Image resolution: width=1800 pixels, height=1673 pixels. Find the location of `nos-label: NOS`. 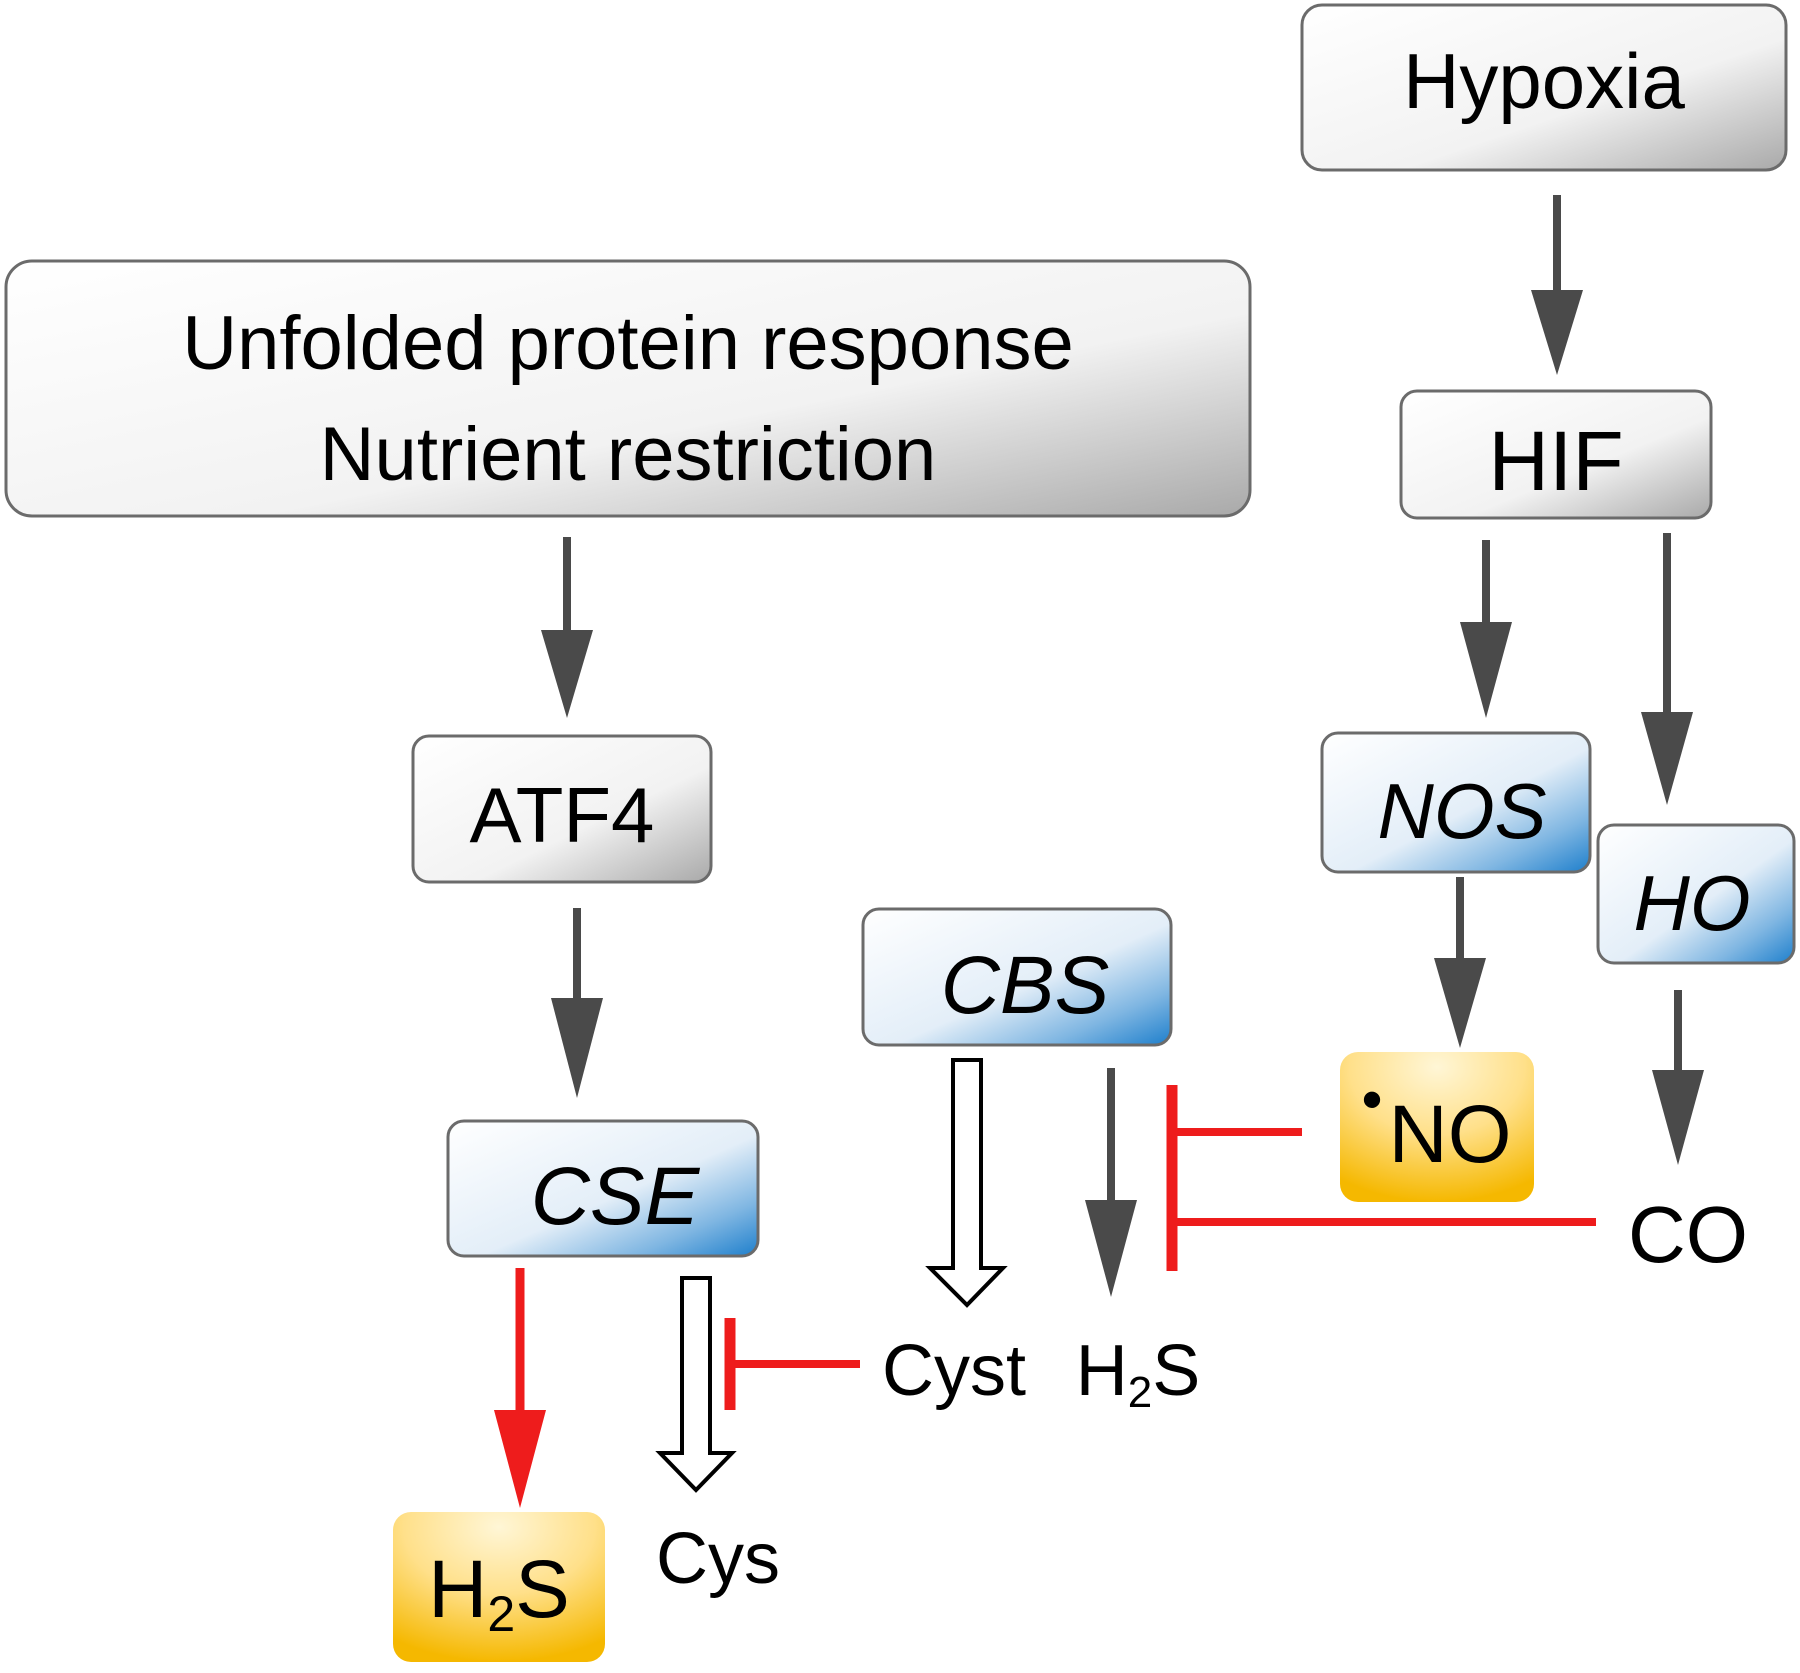

nos-label: NOS is located at coordinates (1461, 811).